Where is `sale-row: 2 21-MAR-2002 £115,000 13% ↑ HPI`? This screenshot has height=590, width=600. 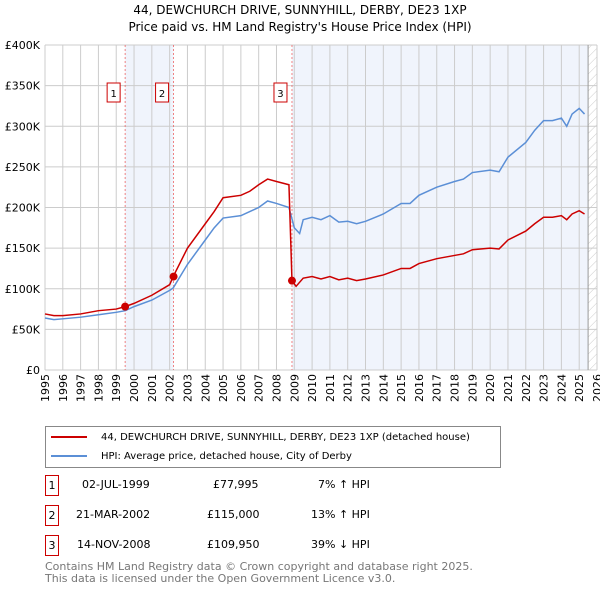
sale-row: 2 21-MAR-2002 £115,000 13% ↑ HPI is located at coordinates (245, 515).